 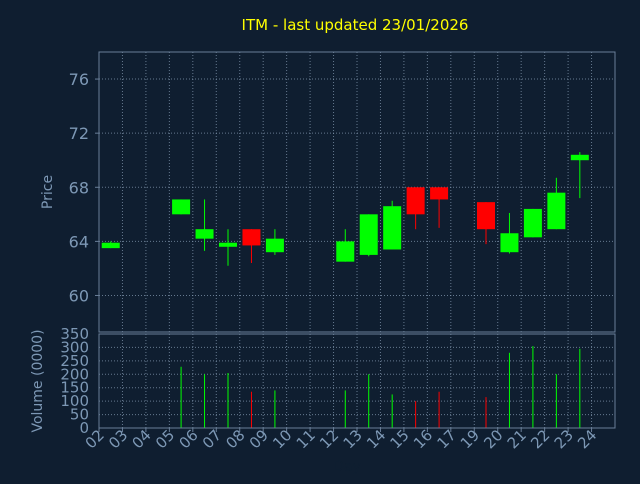 What do you see at coordinates (355, 25) in the screenshot?
I see `chart-title: ITM - last updated 23/01/2026` at bounding box center [355, 25].